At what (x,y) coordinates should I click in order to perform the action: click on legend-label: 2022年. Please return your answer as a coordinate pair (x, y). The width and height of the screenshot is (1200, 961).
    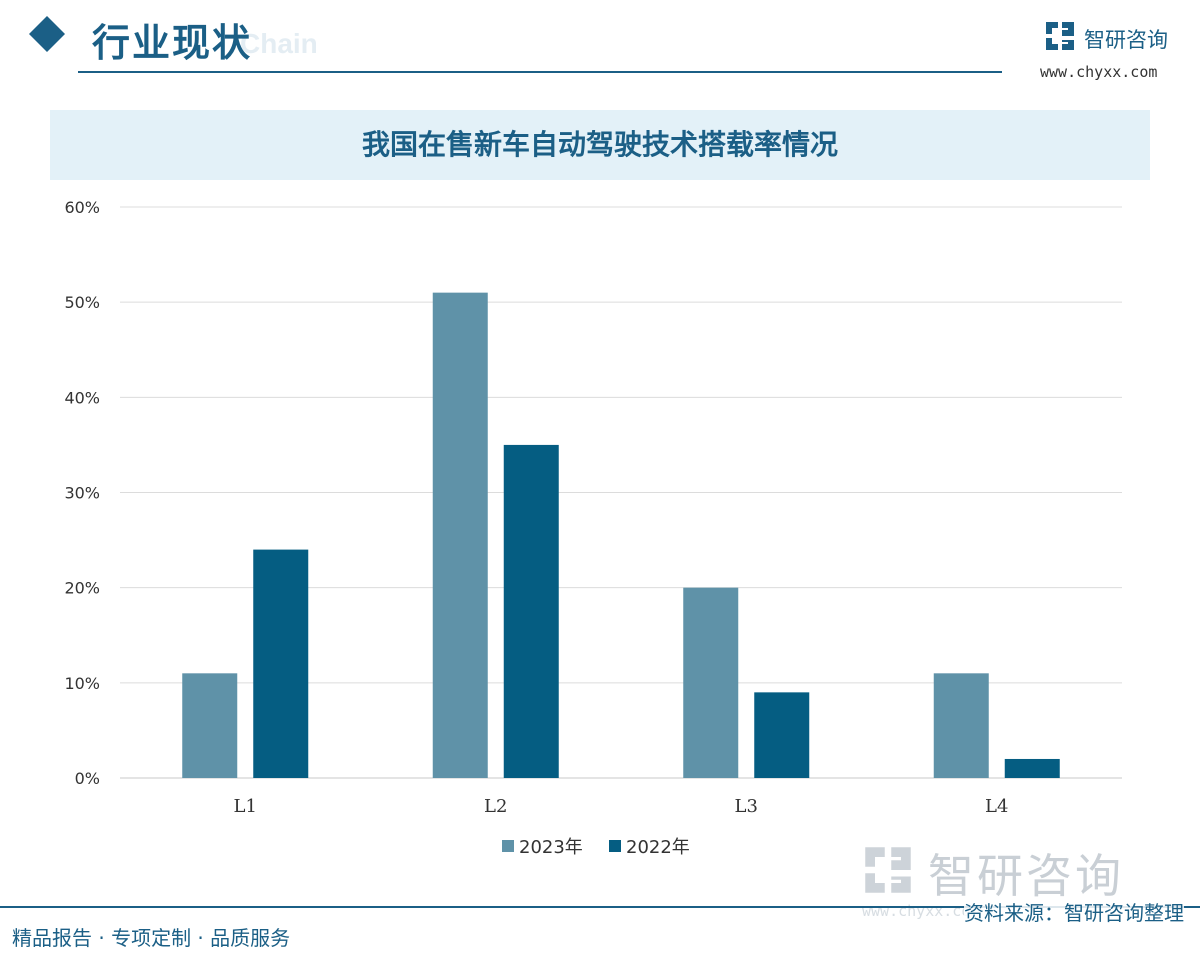
    Looking at the image, I should click on (658, 847).